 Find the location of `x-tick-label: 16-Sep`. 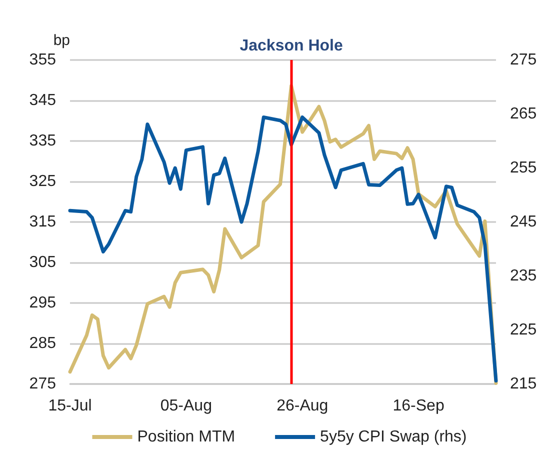

x-tick-label: 16-Sep is located at coordinates (418, 406).